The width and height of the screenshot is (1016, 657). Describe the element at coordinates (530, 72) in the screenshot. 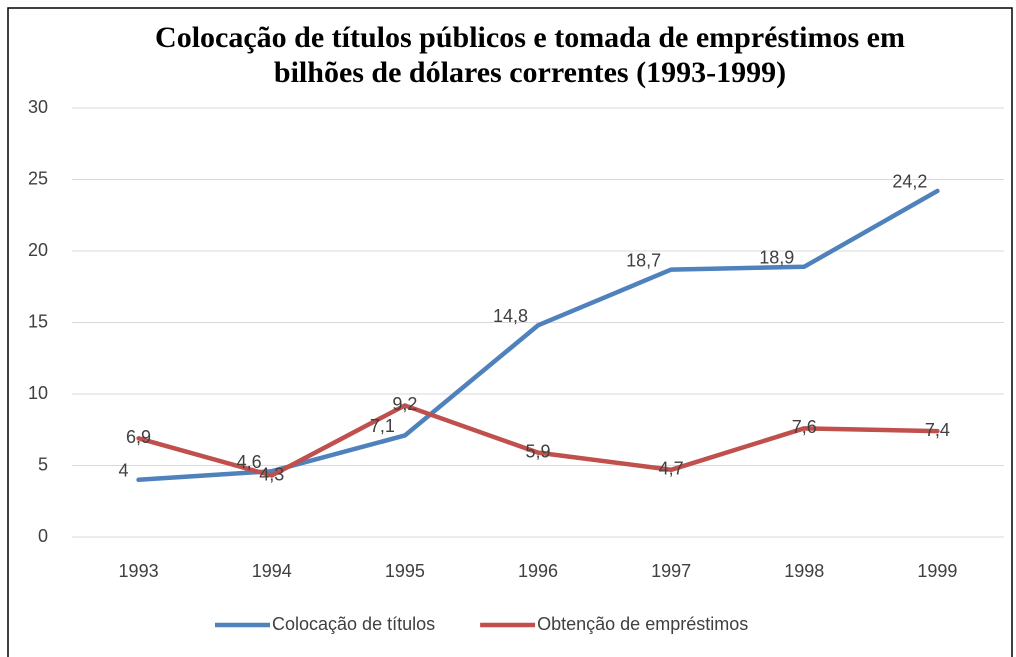

I see `chart-title: bilhões de dólares correntes (1993-1999)` at that location.